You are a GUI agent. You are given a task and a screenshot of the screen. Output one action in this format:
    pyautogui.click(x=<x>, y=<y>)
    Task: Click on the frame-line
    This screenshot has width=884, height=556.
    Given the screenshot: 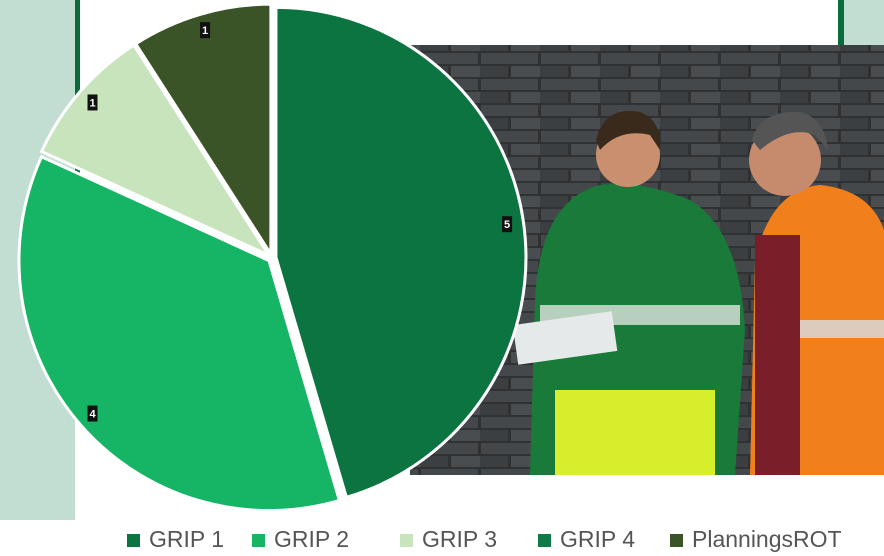 What is the action you would take?
    pyautogui.click(x=841, y=22)
    